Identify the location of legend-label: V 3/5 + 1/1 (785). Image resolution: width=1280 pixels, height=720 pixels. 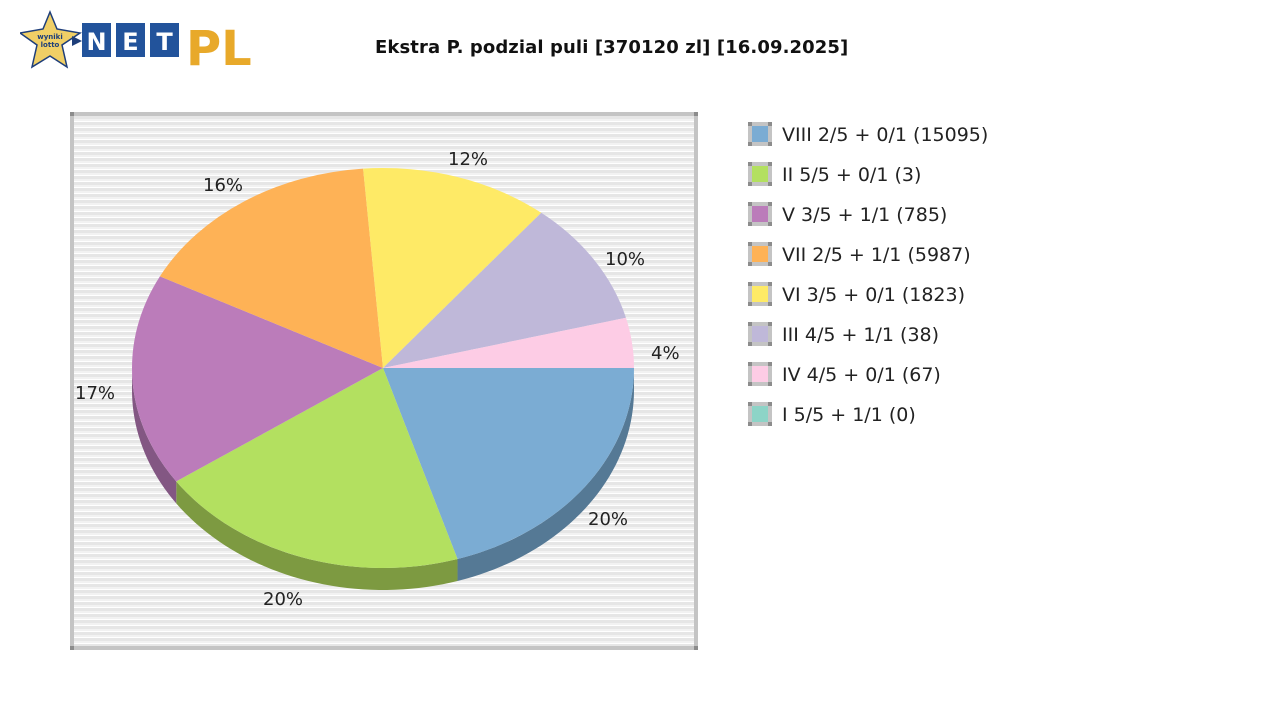
(865, 215).